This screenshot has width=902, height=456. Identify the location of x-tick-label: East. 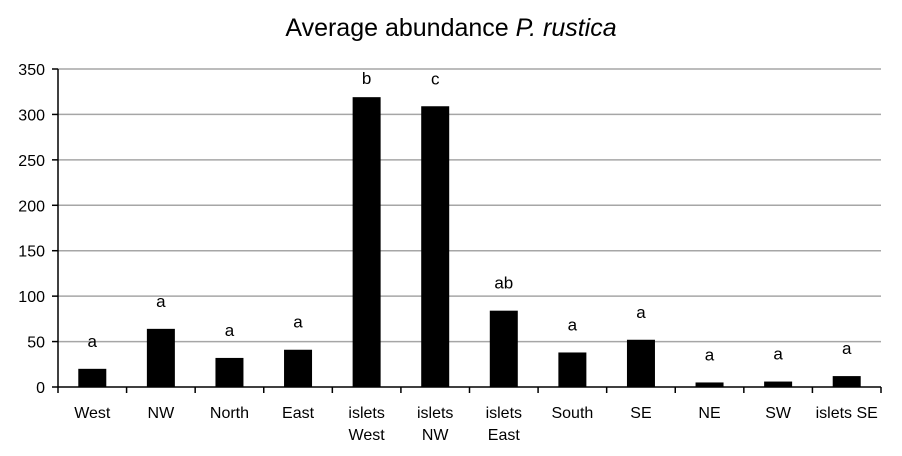
(298, 413).